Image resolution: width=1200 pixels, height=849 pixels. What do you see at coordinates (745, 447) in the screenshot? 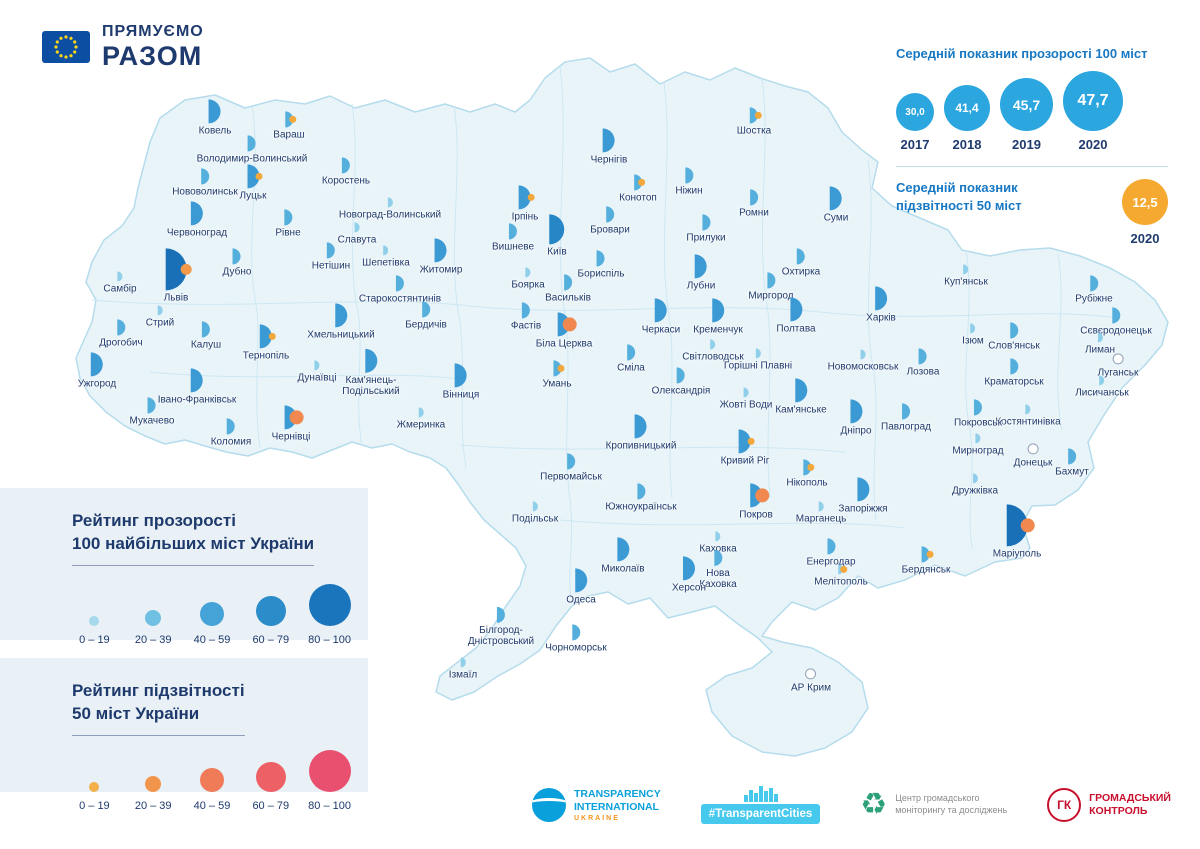
I see `map-city: Кривий Ріг` at bounding box center [745, 447].